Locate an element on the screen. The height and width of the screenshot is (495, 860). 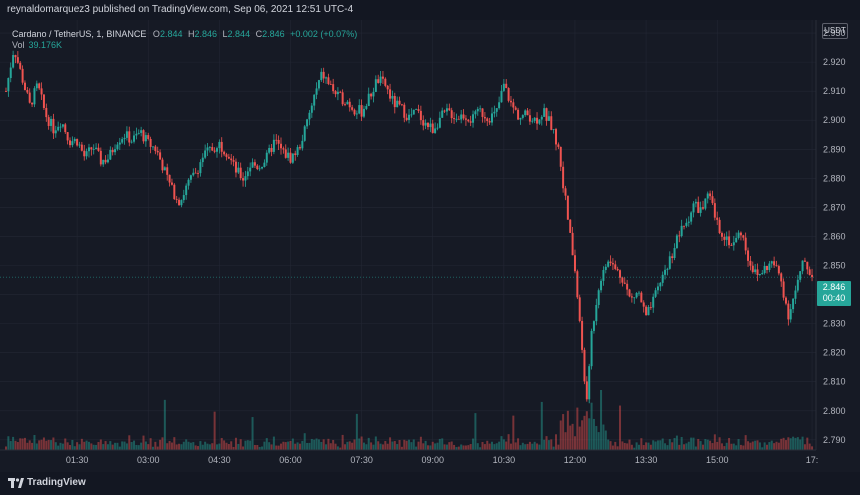
time-tick-label: 03:00 is located at coordinates (148, 460).